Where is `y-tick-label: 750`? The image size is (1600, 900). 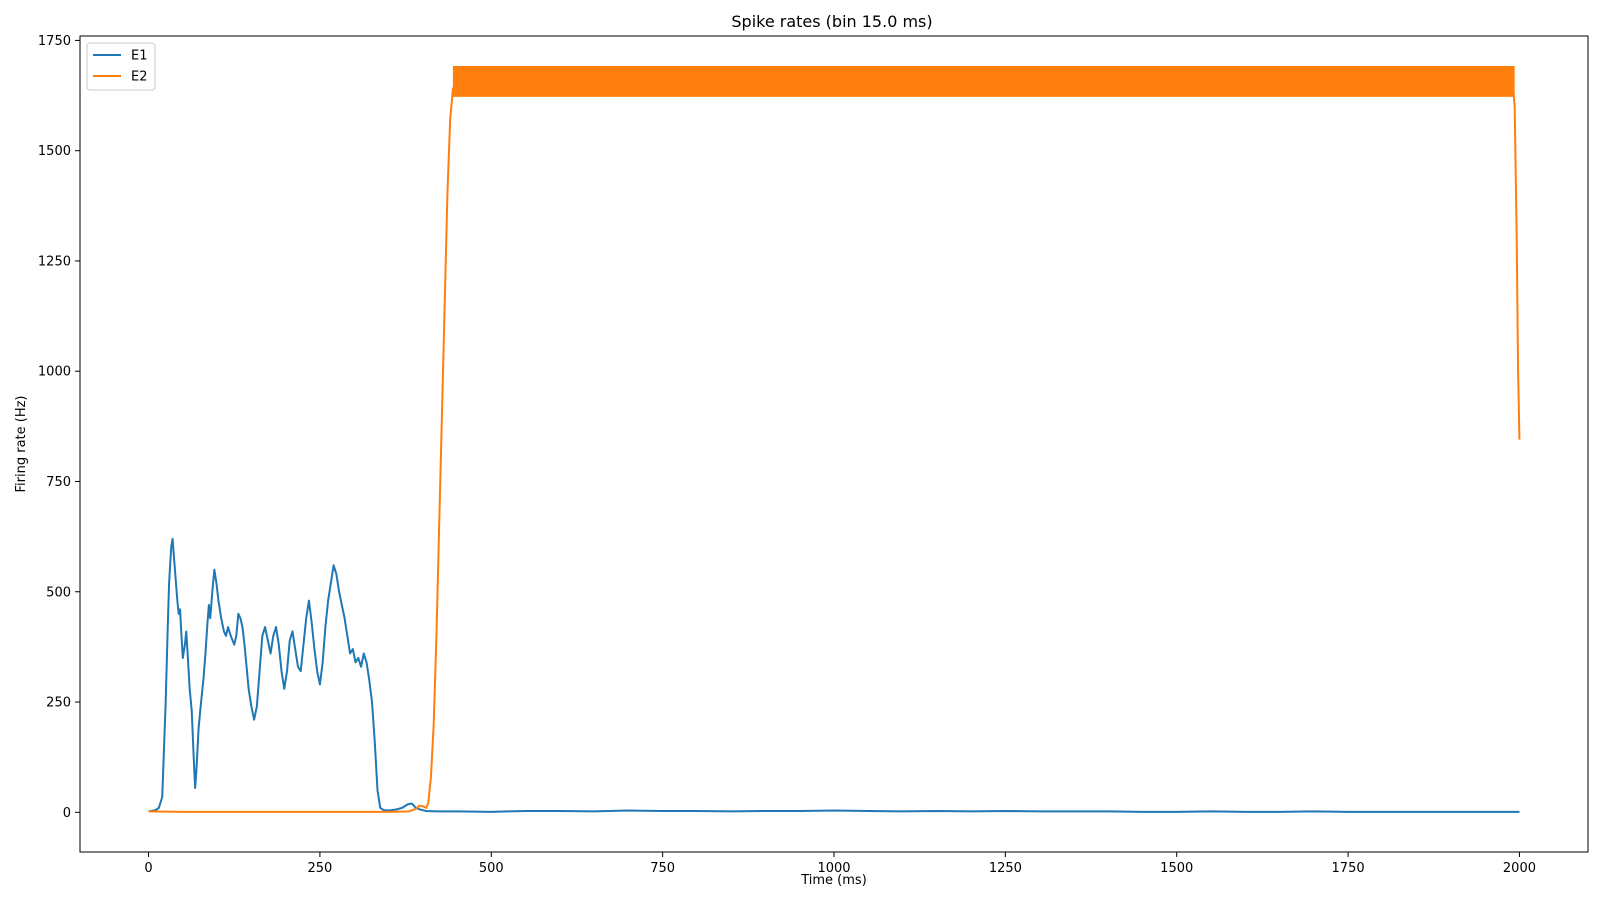 y-tick-label: 750 is located at coordinates (58, 482).